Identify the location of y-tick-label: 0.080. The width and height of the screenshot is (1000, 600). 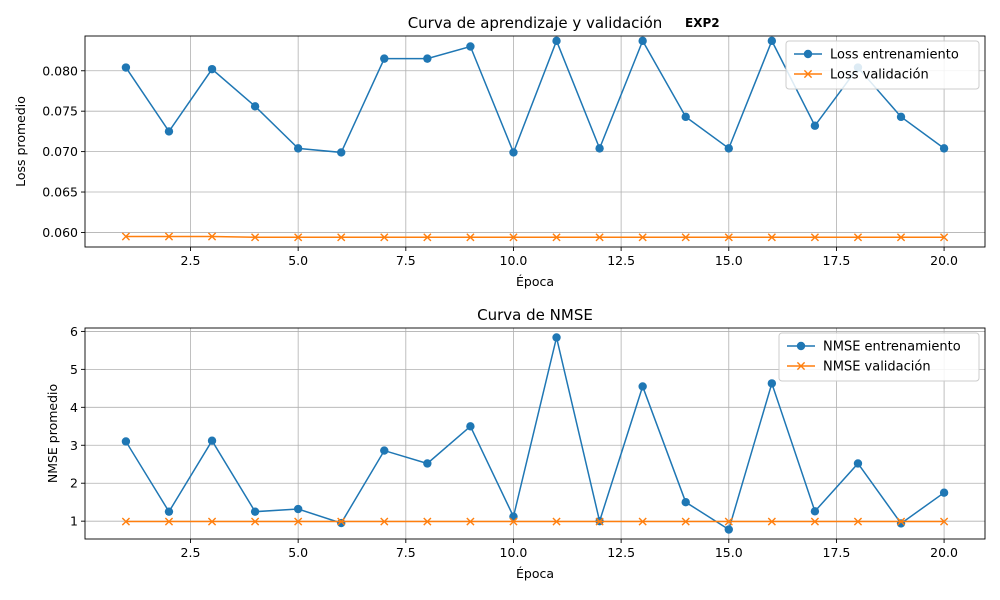
(60, 70).